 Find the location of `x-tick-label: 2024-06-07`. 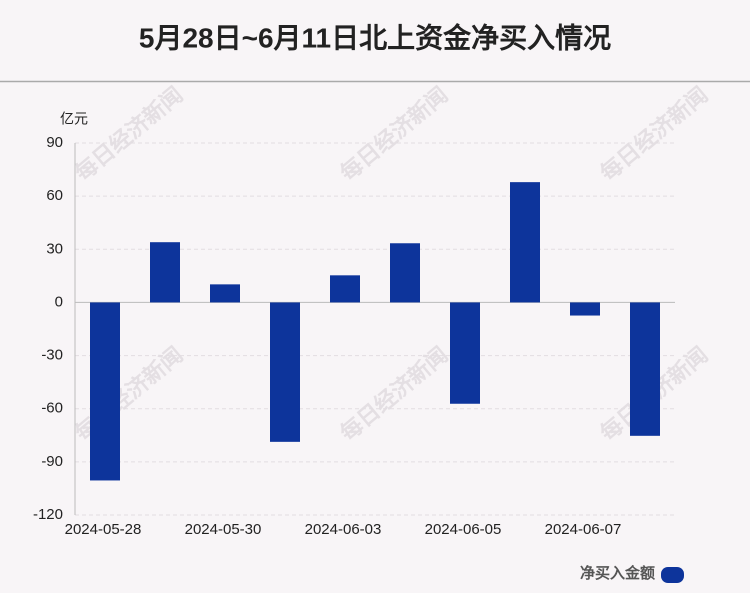

x-tick-label: 2024-06-07 is located at coordinates (583, 529).